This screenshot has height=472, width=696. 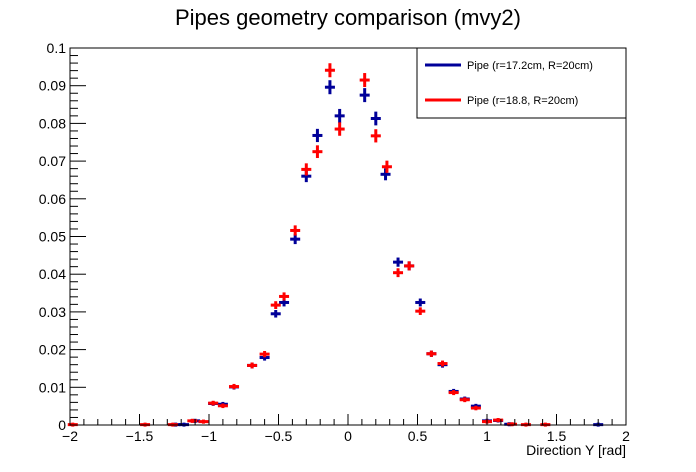 What do you see at coordinates (209, 436) in the screenshot?
I see `x-tick-label: −1` at bounding box center [209, 436].